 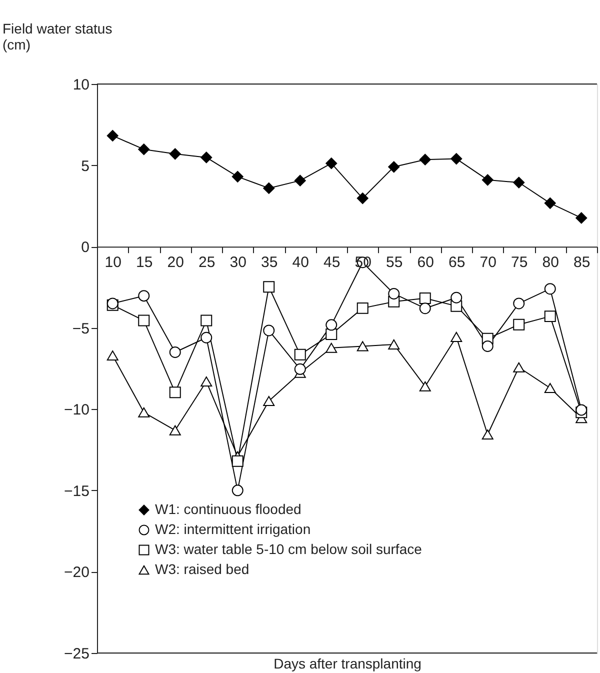 I want to click on x-tick-label: 20, so click(x=175, y=263).